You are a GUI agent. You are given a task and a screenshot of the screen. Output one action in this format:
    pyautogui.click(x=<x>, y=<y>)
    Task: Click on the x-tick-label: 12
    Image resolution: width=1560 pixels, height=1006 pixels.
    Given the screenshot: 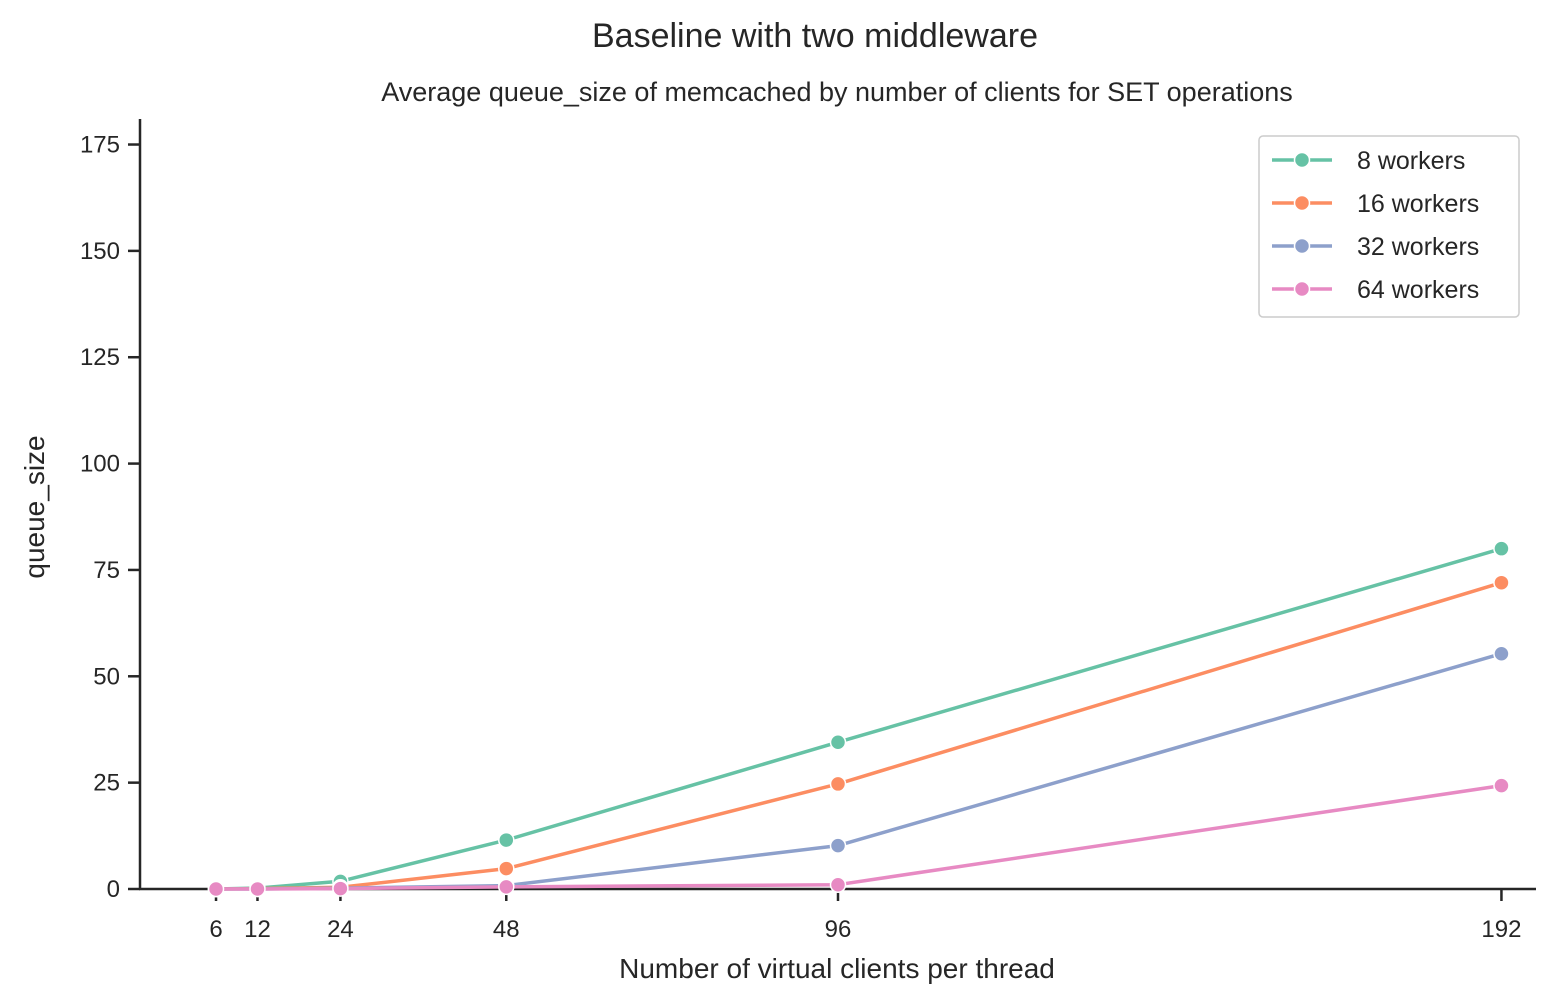 What is the action you would take?
    pyautogui.click(x=257, y=929)
    